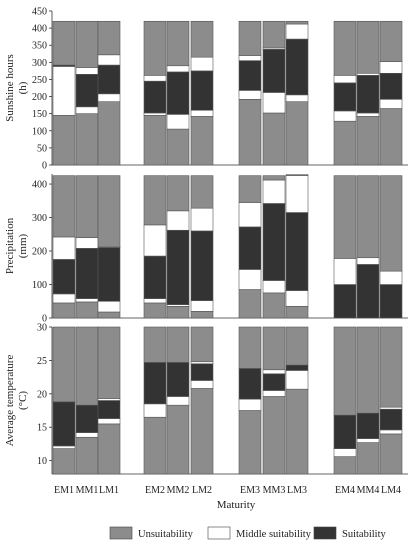  I want to click on x-tick-label: MM2, so click(178, 490).